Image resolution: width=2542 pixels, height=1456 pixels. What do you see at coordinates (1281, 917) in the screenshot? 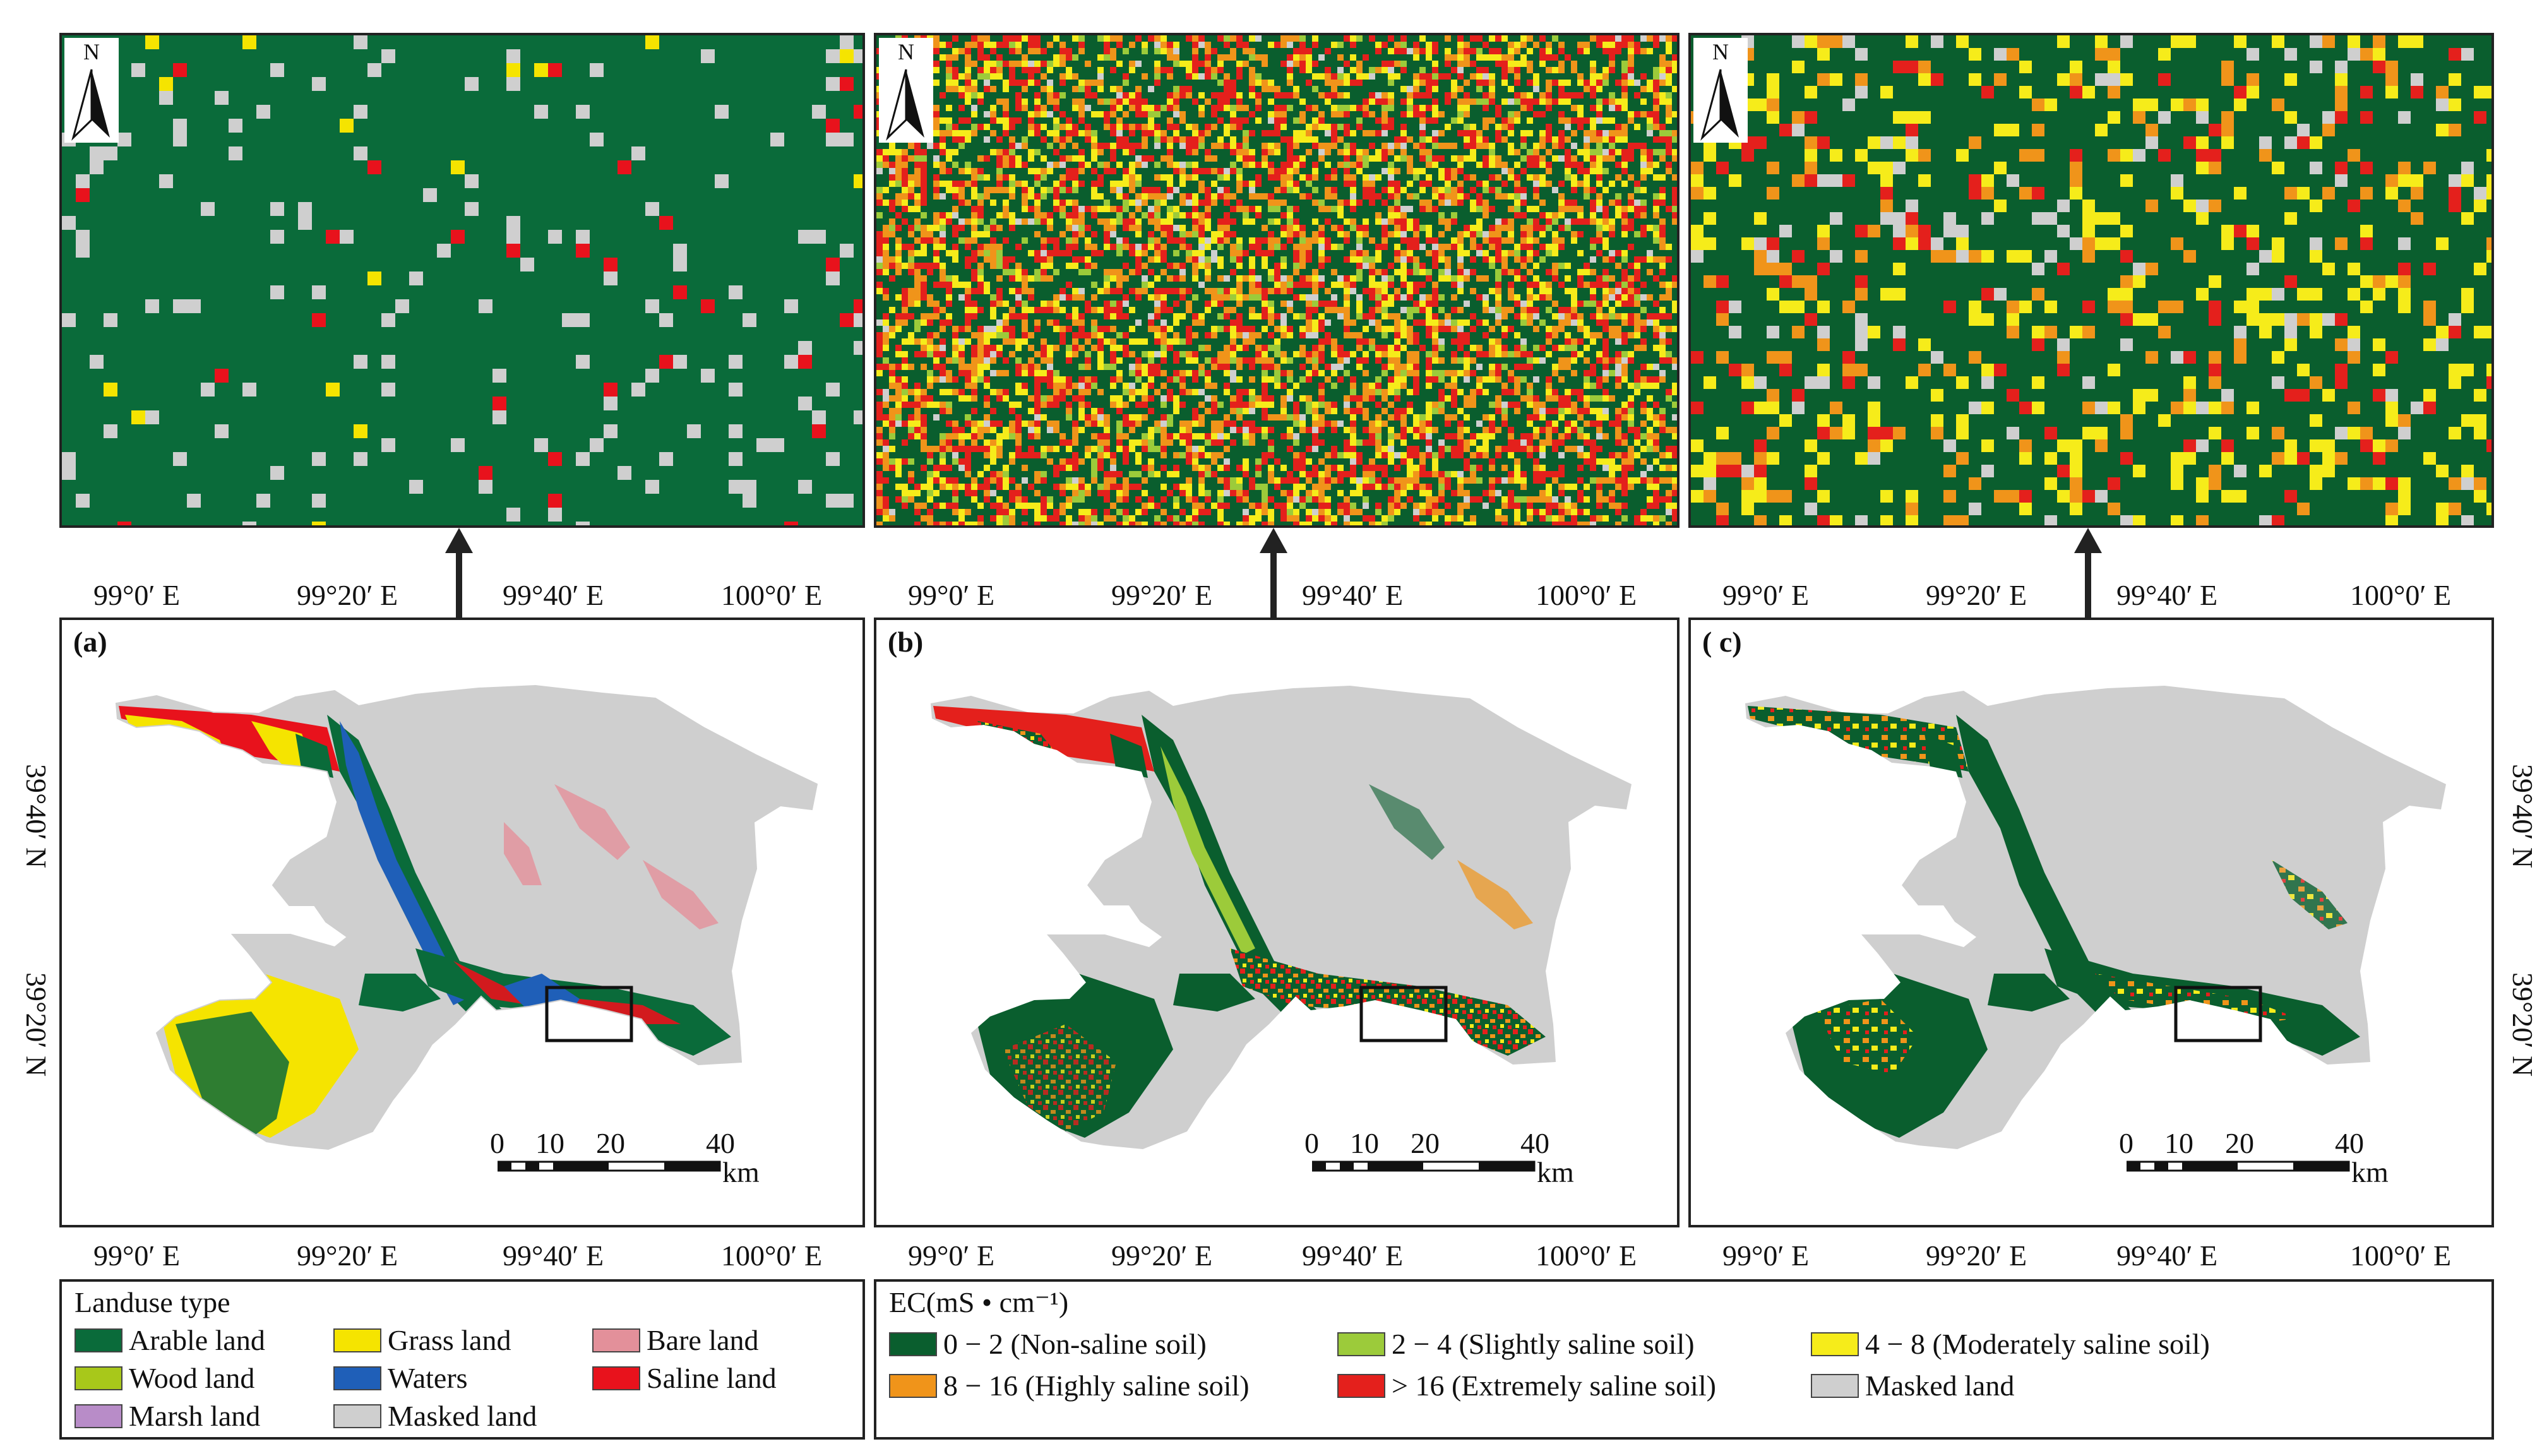
I see `study-area-map-b` at bounding box center [1281, 917].